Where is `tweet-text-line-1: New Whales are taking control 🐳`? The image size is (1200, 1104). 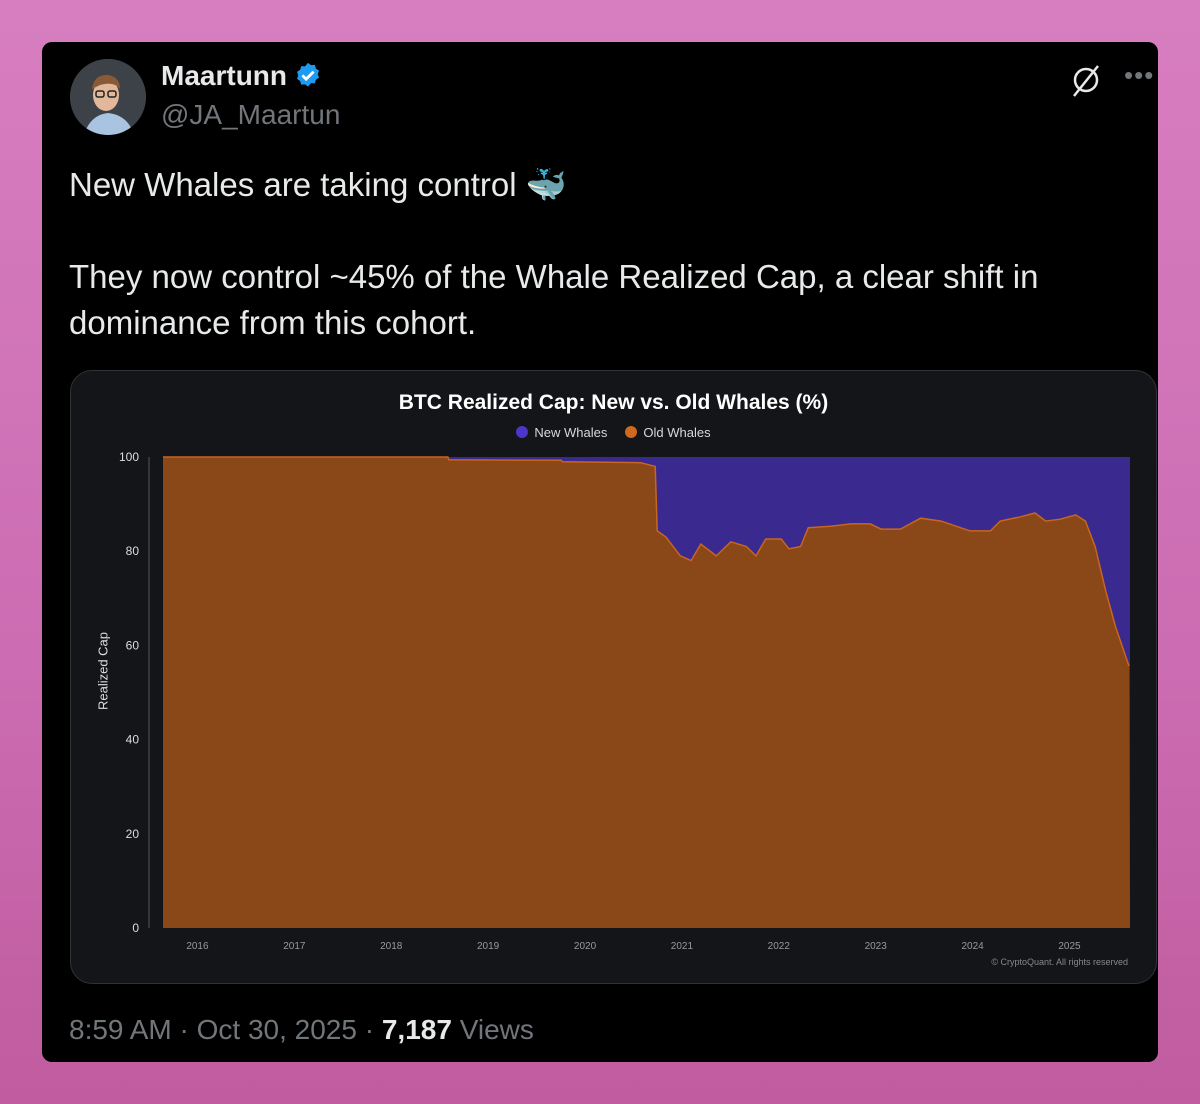
tweet-text-line-1: New Whales are taking control 🐳 is located at coordinates (318, 184).